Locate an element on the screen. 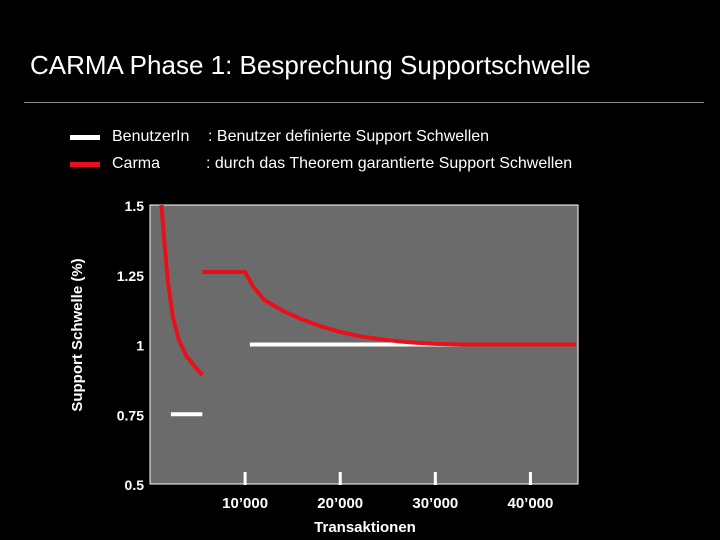 Image resolution: width=720 pixels, height=540 pixels. title-divider is located at coordinates (364, 102).